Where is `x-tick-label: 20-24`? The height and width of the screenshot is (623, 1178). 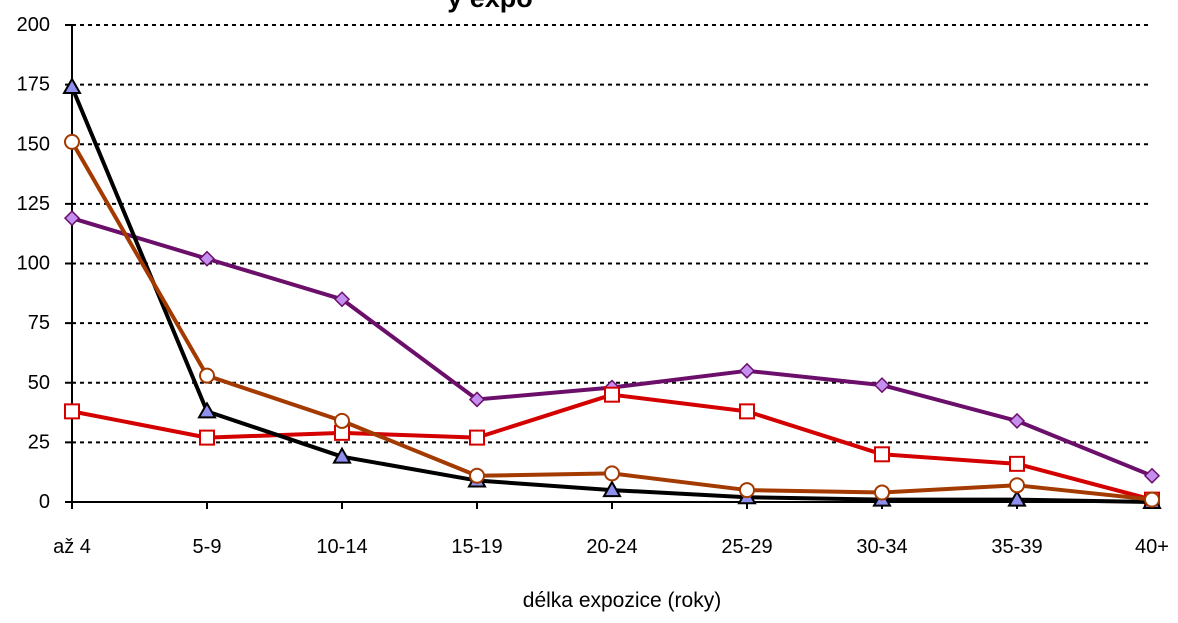 x-tick-label: 20-24 is located at coordinates (611, 547).